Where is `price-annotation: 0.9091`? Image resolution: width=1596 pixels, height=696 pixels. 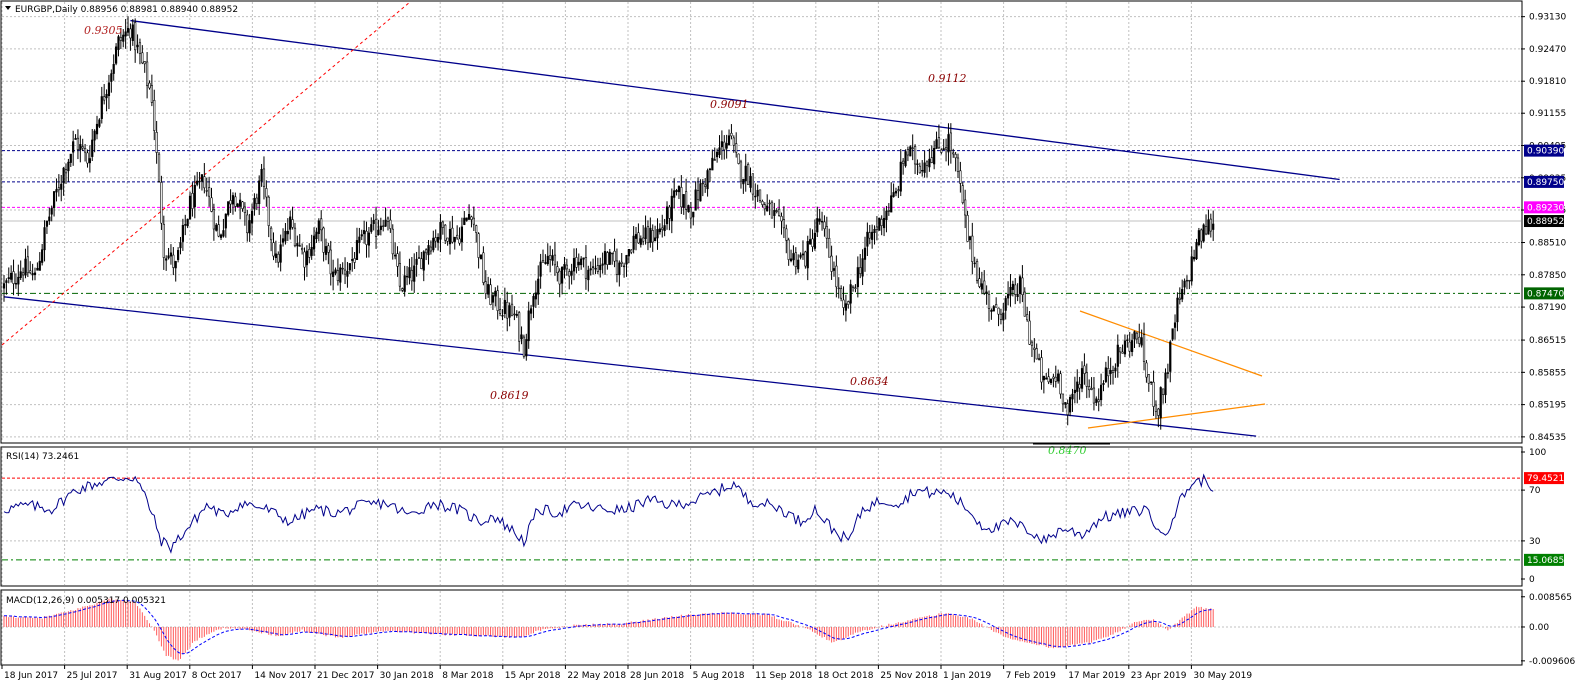
price-annotation: 0.9091 is located at coordinates (729, 104).